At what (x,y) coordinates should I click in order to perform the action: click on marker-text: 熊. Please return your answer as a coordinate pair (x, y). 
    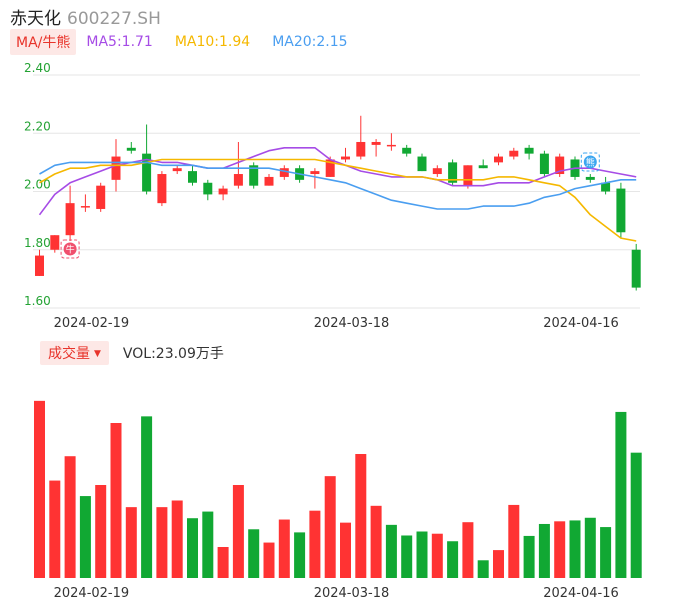
    Looking at the image, I should click on (590, 163).